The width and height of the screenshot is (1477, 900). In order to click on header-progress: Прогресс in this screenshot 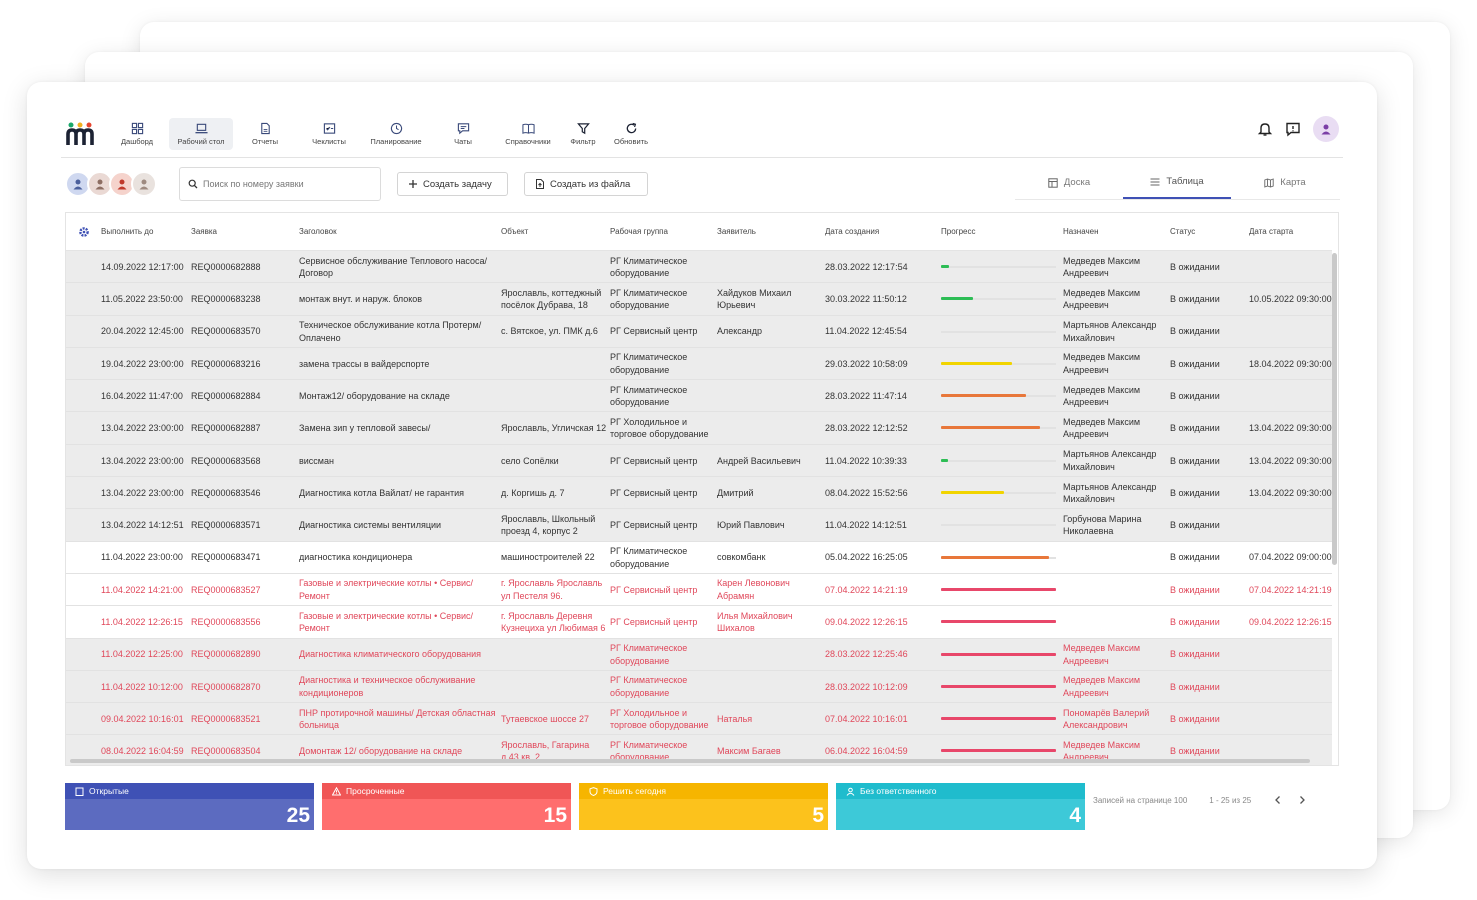, I will do `click(958, 231)`.